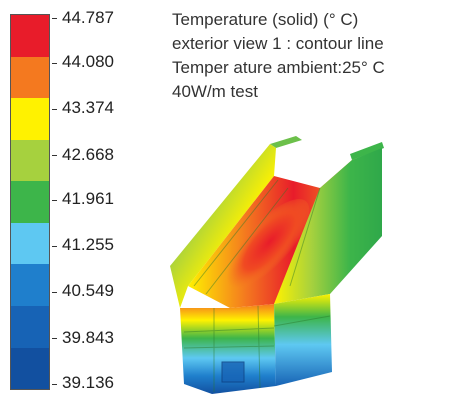 This screenshot has height=402, width=450. I want to click on front-side-face, so click(303, 340).